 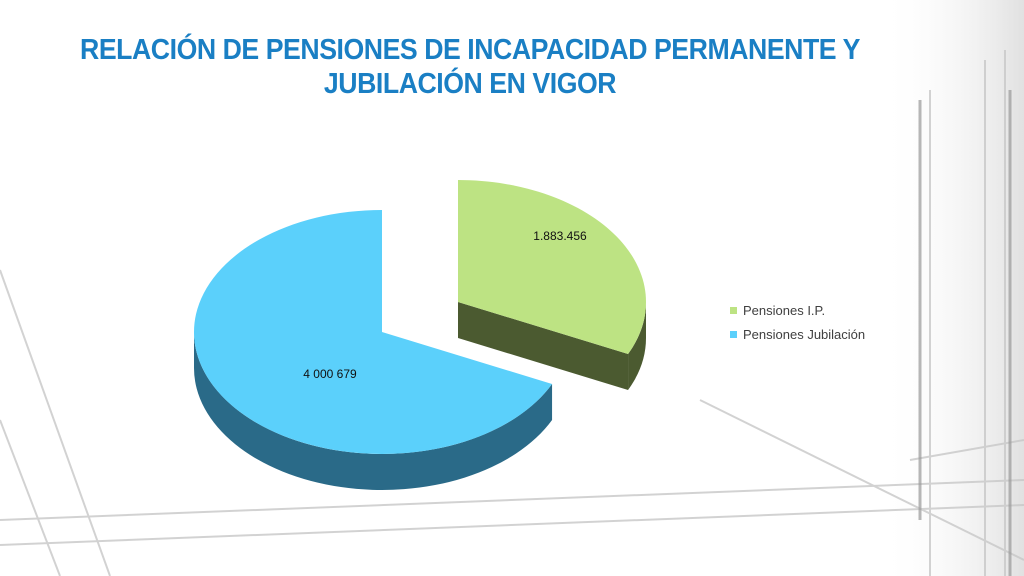 I want to click on pie-slice-ip, so click(x=552, y=285).